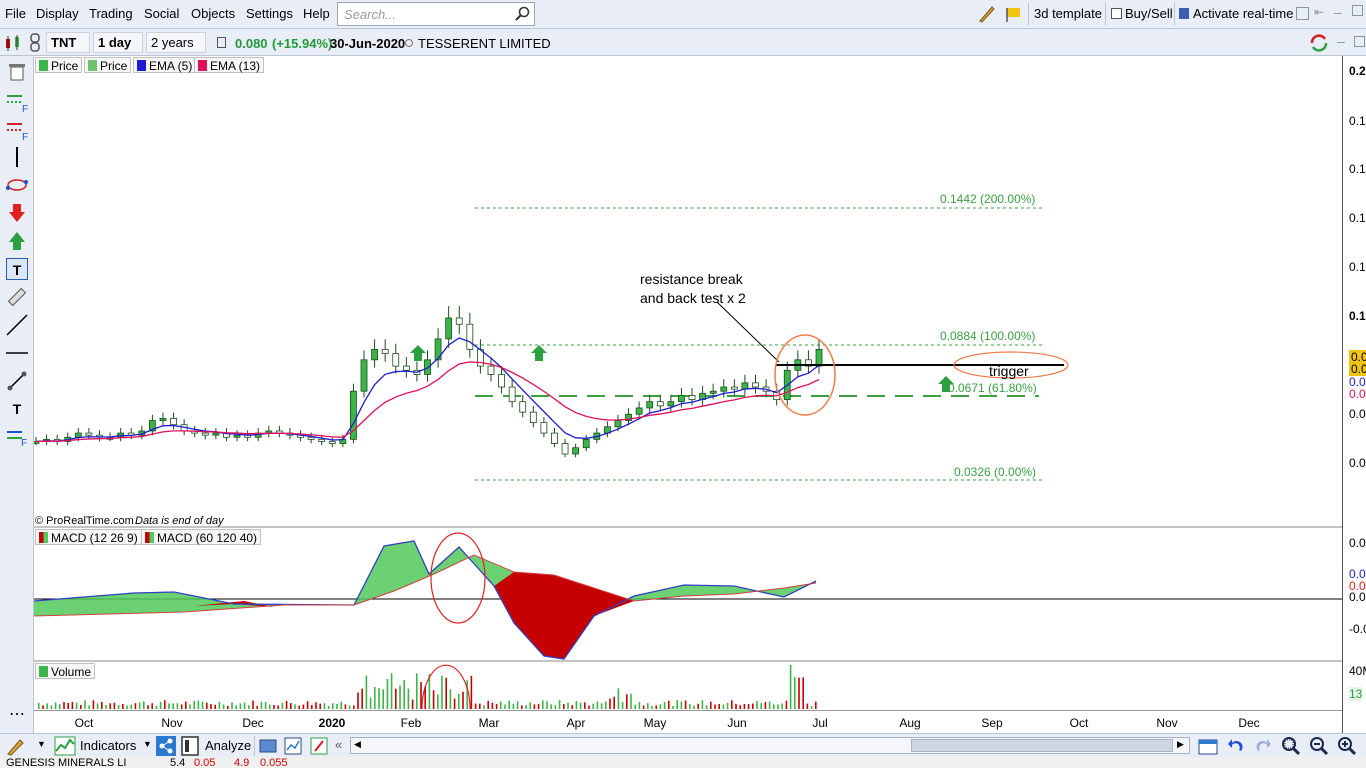 The image size is (1366, 768). I want to click on fib-fan-icon: F, so click(17, 103).